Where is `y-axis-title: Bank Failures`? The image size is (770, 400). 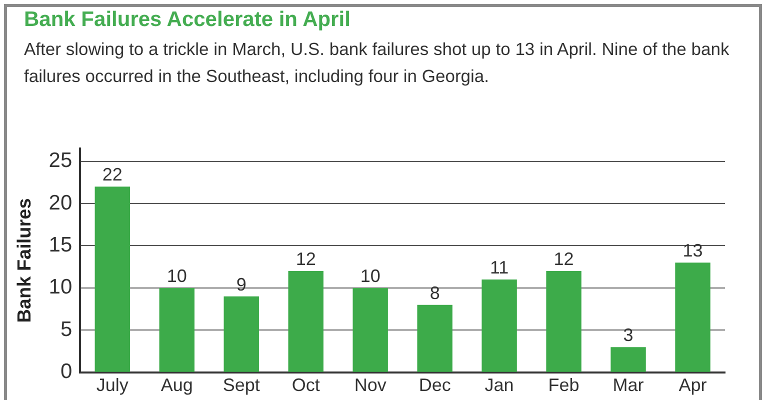 y-axis-title: Bank Failures is located at coordinates (25, 260).